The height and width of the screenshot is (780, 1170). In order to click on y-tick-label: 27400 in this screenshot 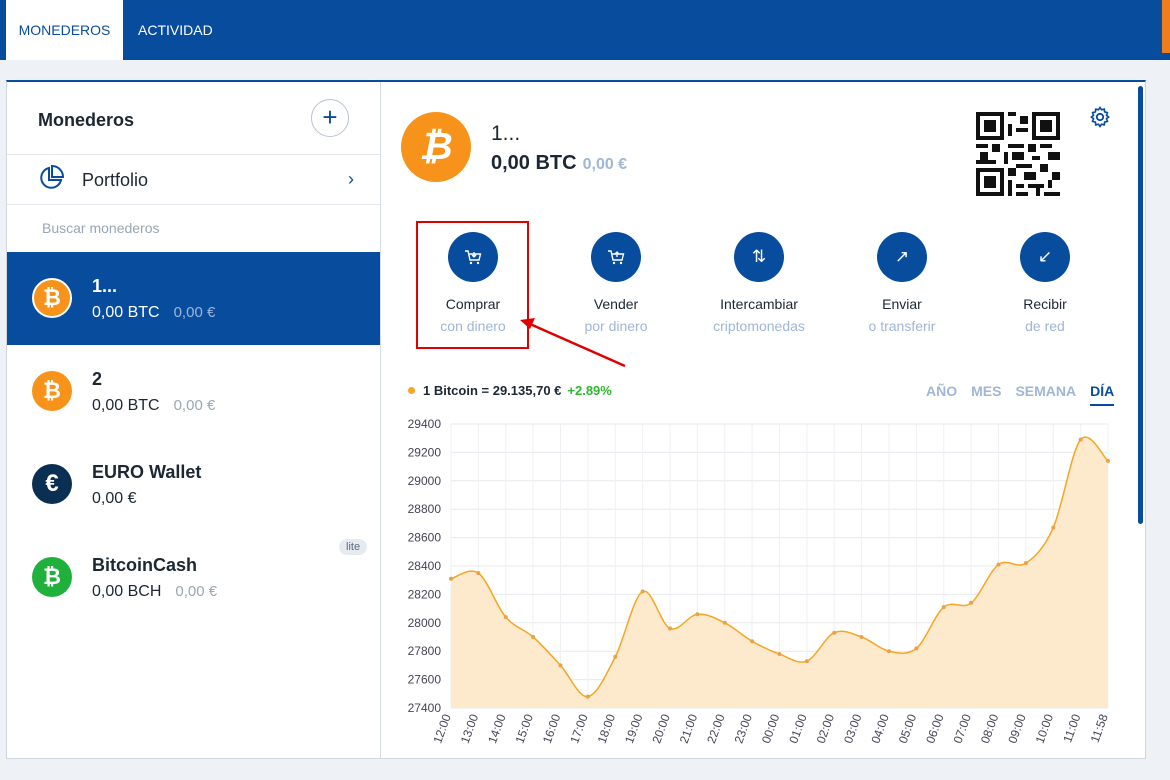, I will do `click(425, 708)`.